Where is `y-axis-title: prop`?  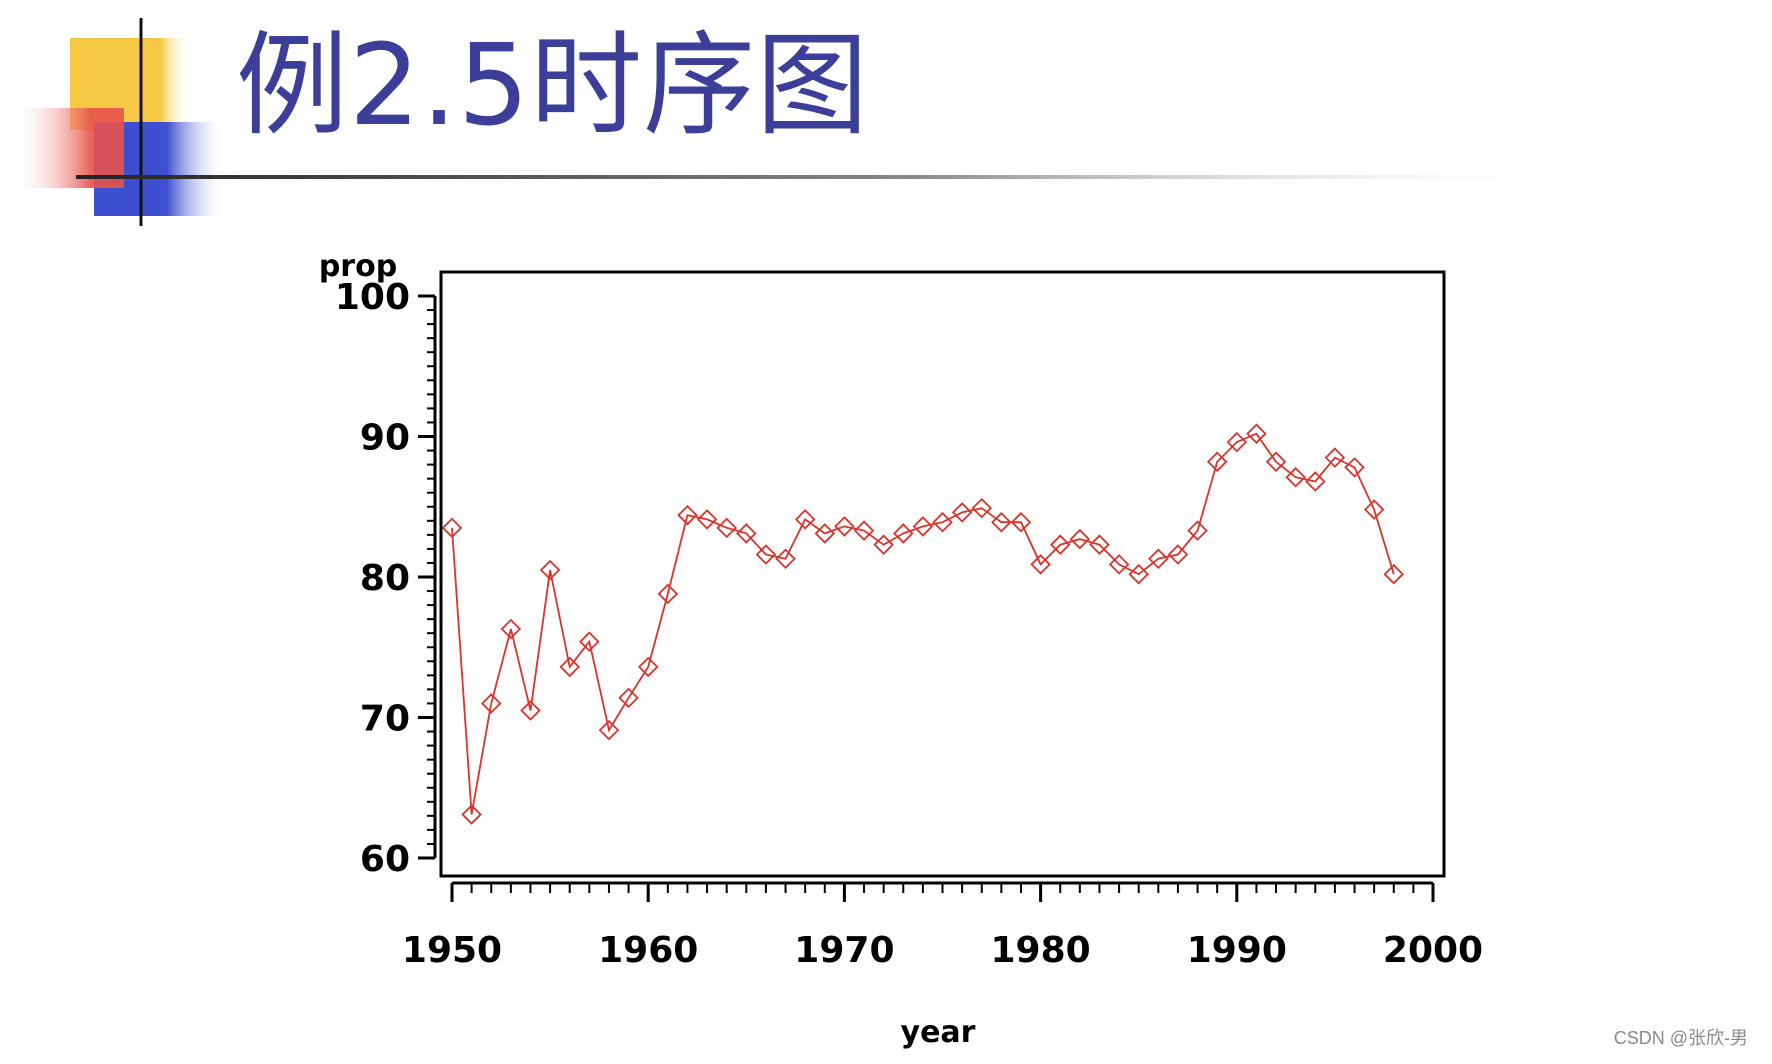
y-axis-title: prop is located at coordinates (358, 266).